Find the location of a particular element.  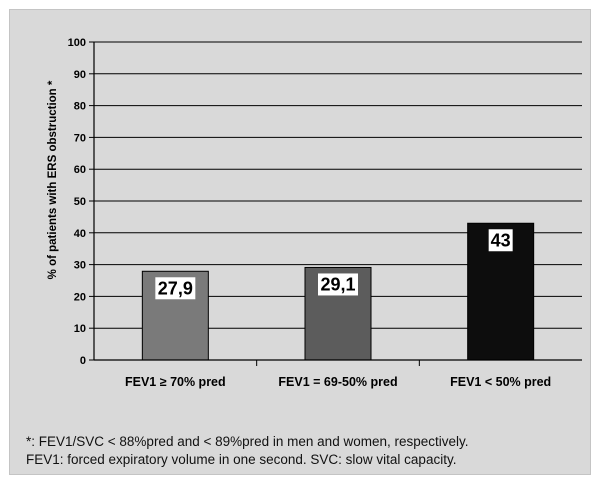

x-tick-label: FEV1 ≥ 70% pred is located at coordinates (175, 382).